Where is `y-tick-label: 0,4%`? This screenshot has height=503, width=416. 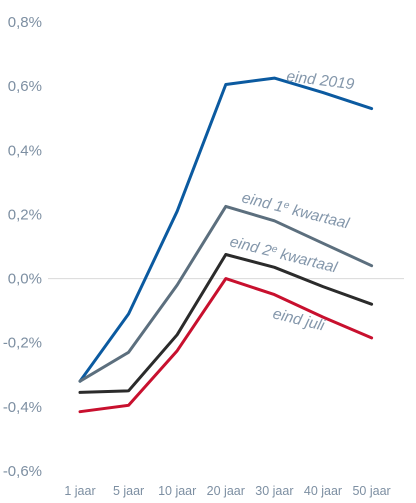 y-tick-label: 0,4% is located at coordinates (25, 150).